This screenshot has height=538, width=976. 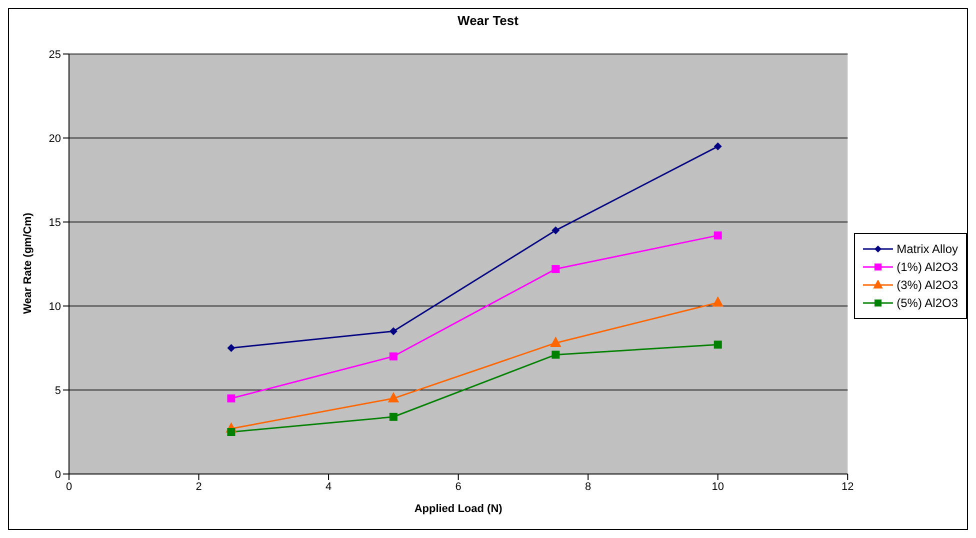 What do you see at coordinates (848, 486) in the screenshot?
I see `x-tick-label: 12` at bounding box center [848, 486].